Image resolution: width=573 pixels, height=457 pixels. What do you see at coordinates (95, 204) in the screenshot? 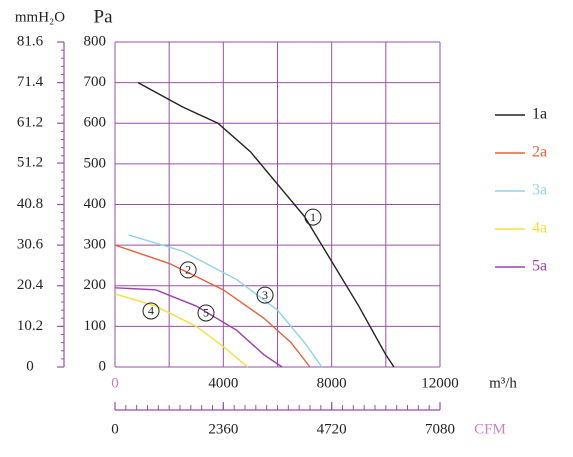
I see `y-tick-label: 400` at bounding box center [95, 204].